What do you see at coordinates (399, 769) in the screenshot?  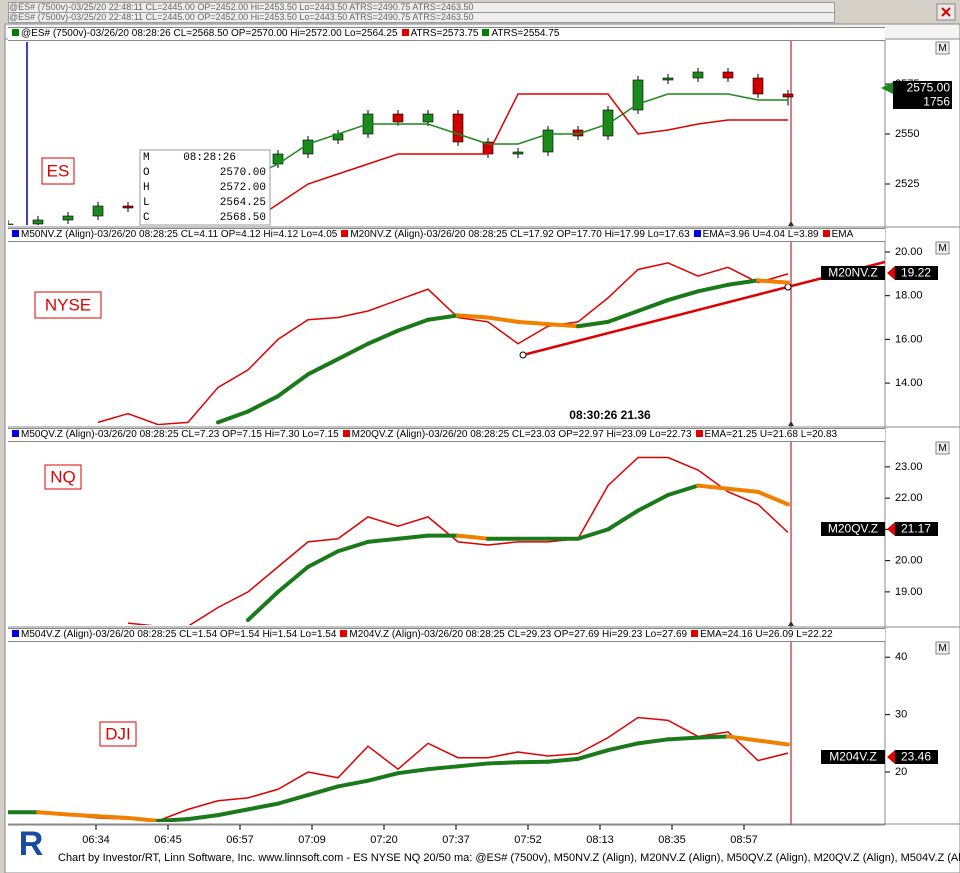 I see `plot` at bounding box center [399, 769].